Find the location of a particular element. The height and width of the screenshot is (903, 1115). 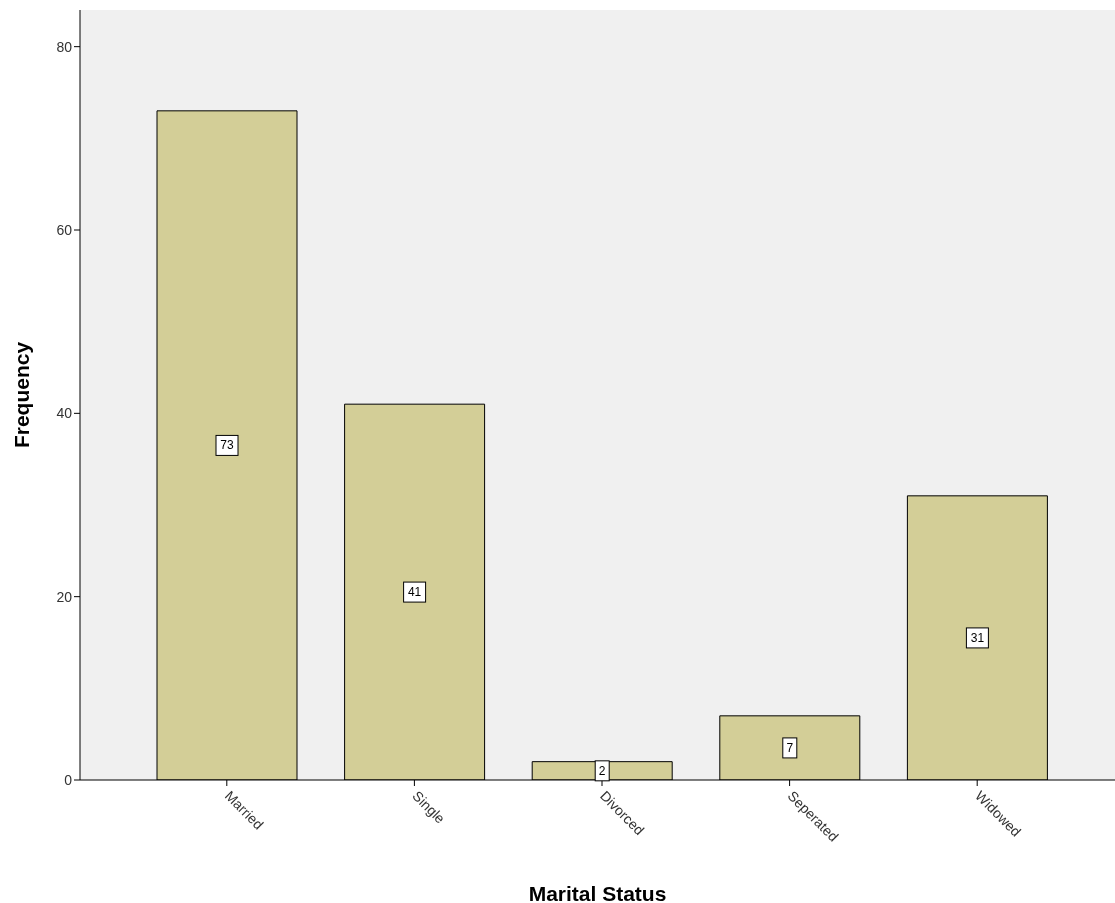

data-label: 41 is located at coordinates (414, 592).